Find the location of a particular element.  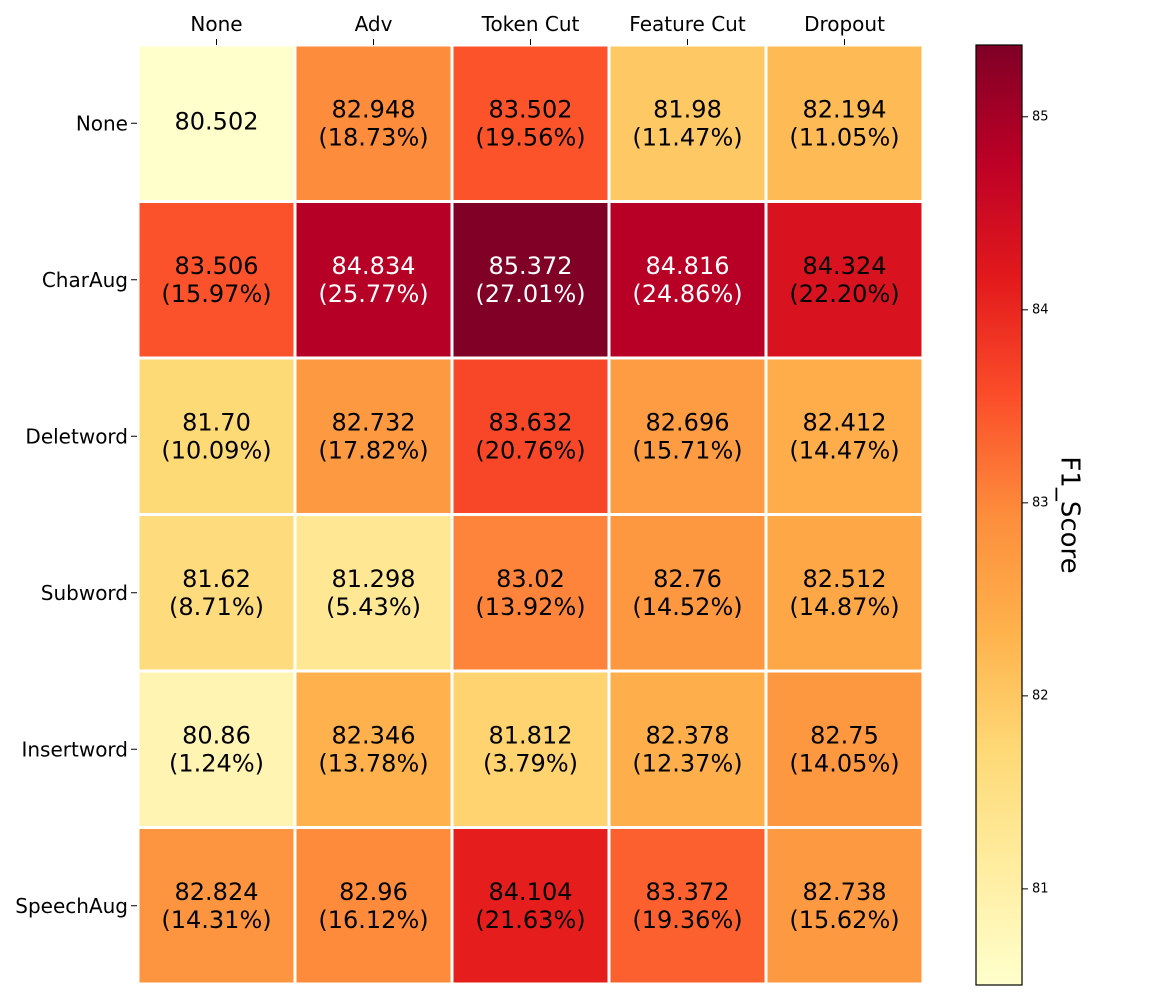

cell-value-label: 80.502 is located at coordinates (217, 121).